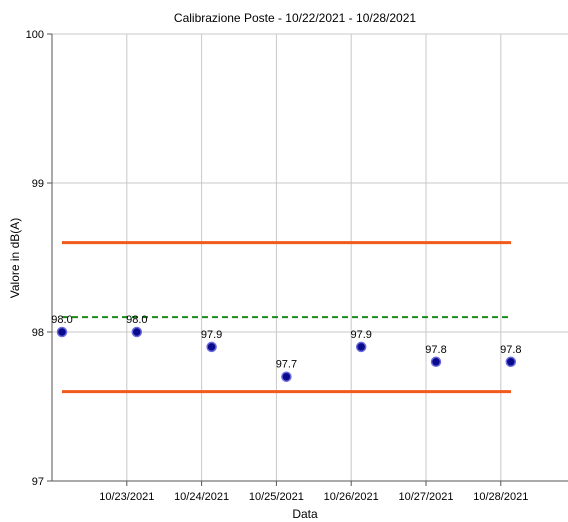 This screenshot has width=568, height=522. I want to click on x-tick-label: 10/28/2021, so click(500, 497).